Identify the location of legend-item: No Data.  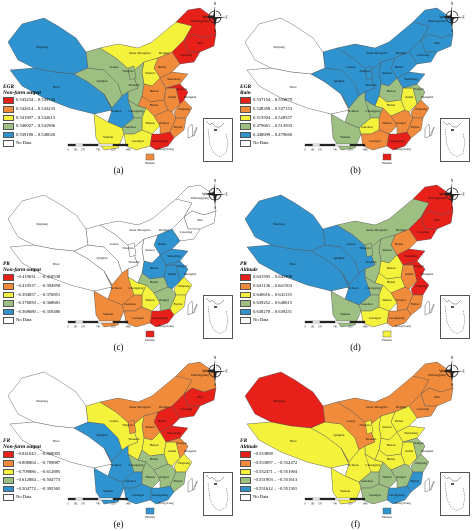
(63, 143).